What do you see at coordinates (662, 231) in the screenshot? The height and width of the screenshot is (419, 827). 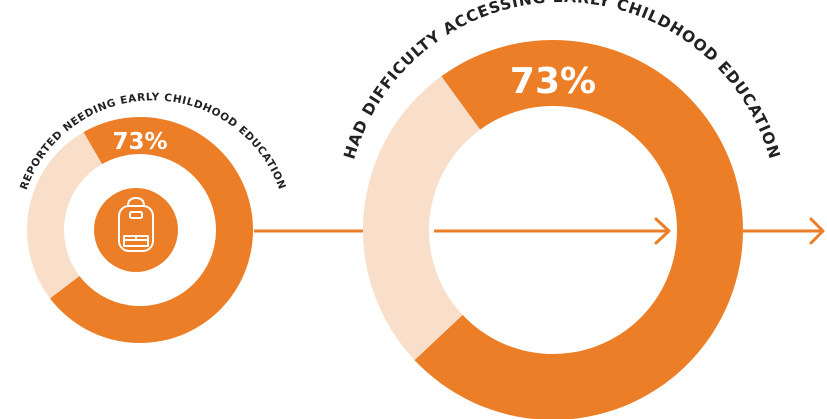 I see `arrow-head-middle` at bounding box center [662, 231].